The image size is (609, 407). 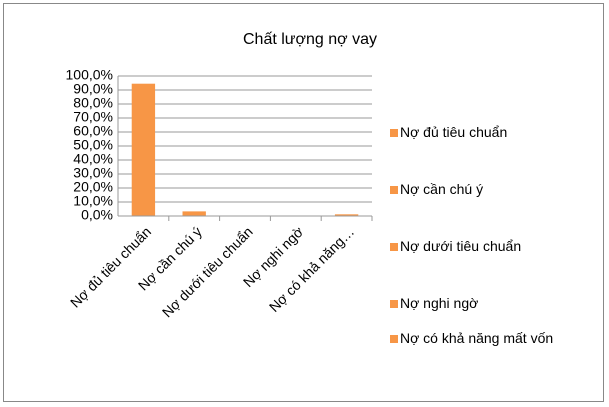 What do you see at coordinates (93, 117) in the screenshot?
I see `y-tick-label: 70,0%` at bounding box center [93, 117].